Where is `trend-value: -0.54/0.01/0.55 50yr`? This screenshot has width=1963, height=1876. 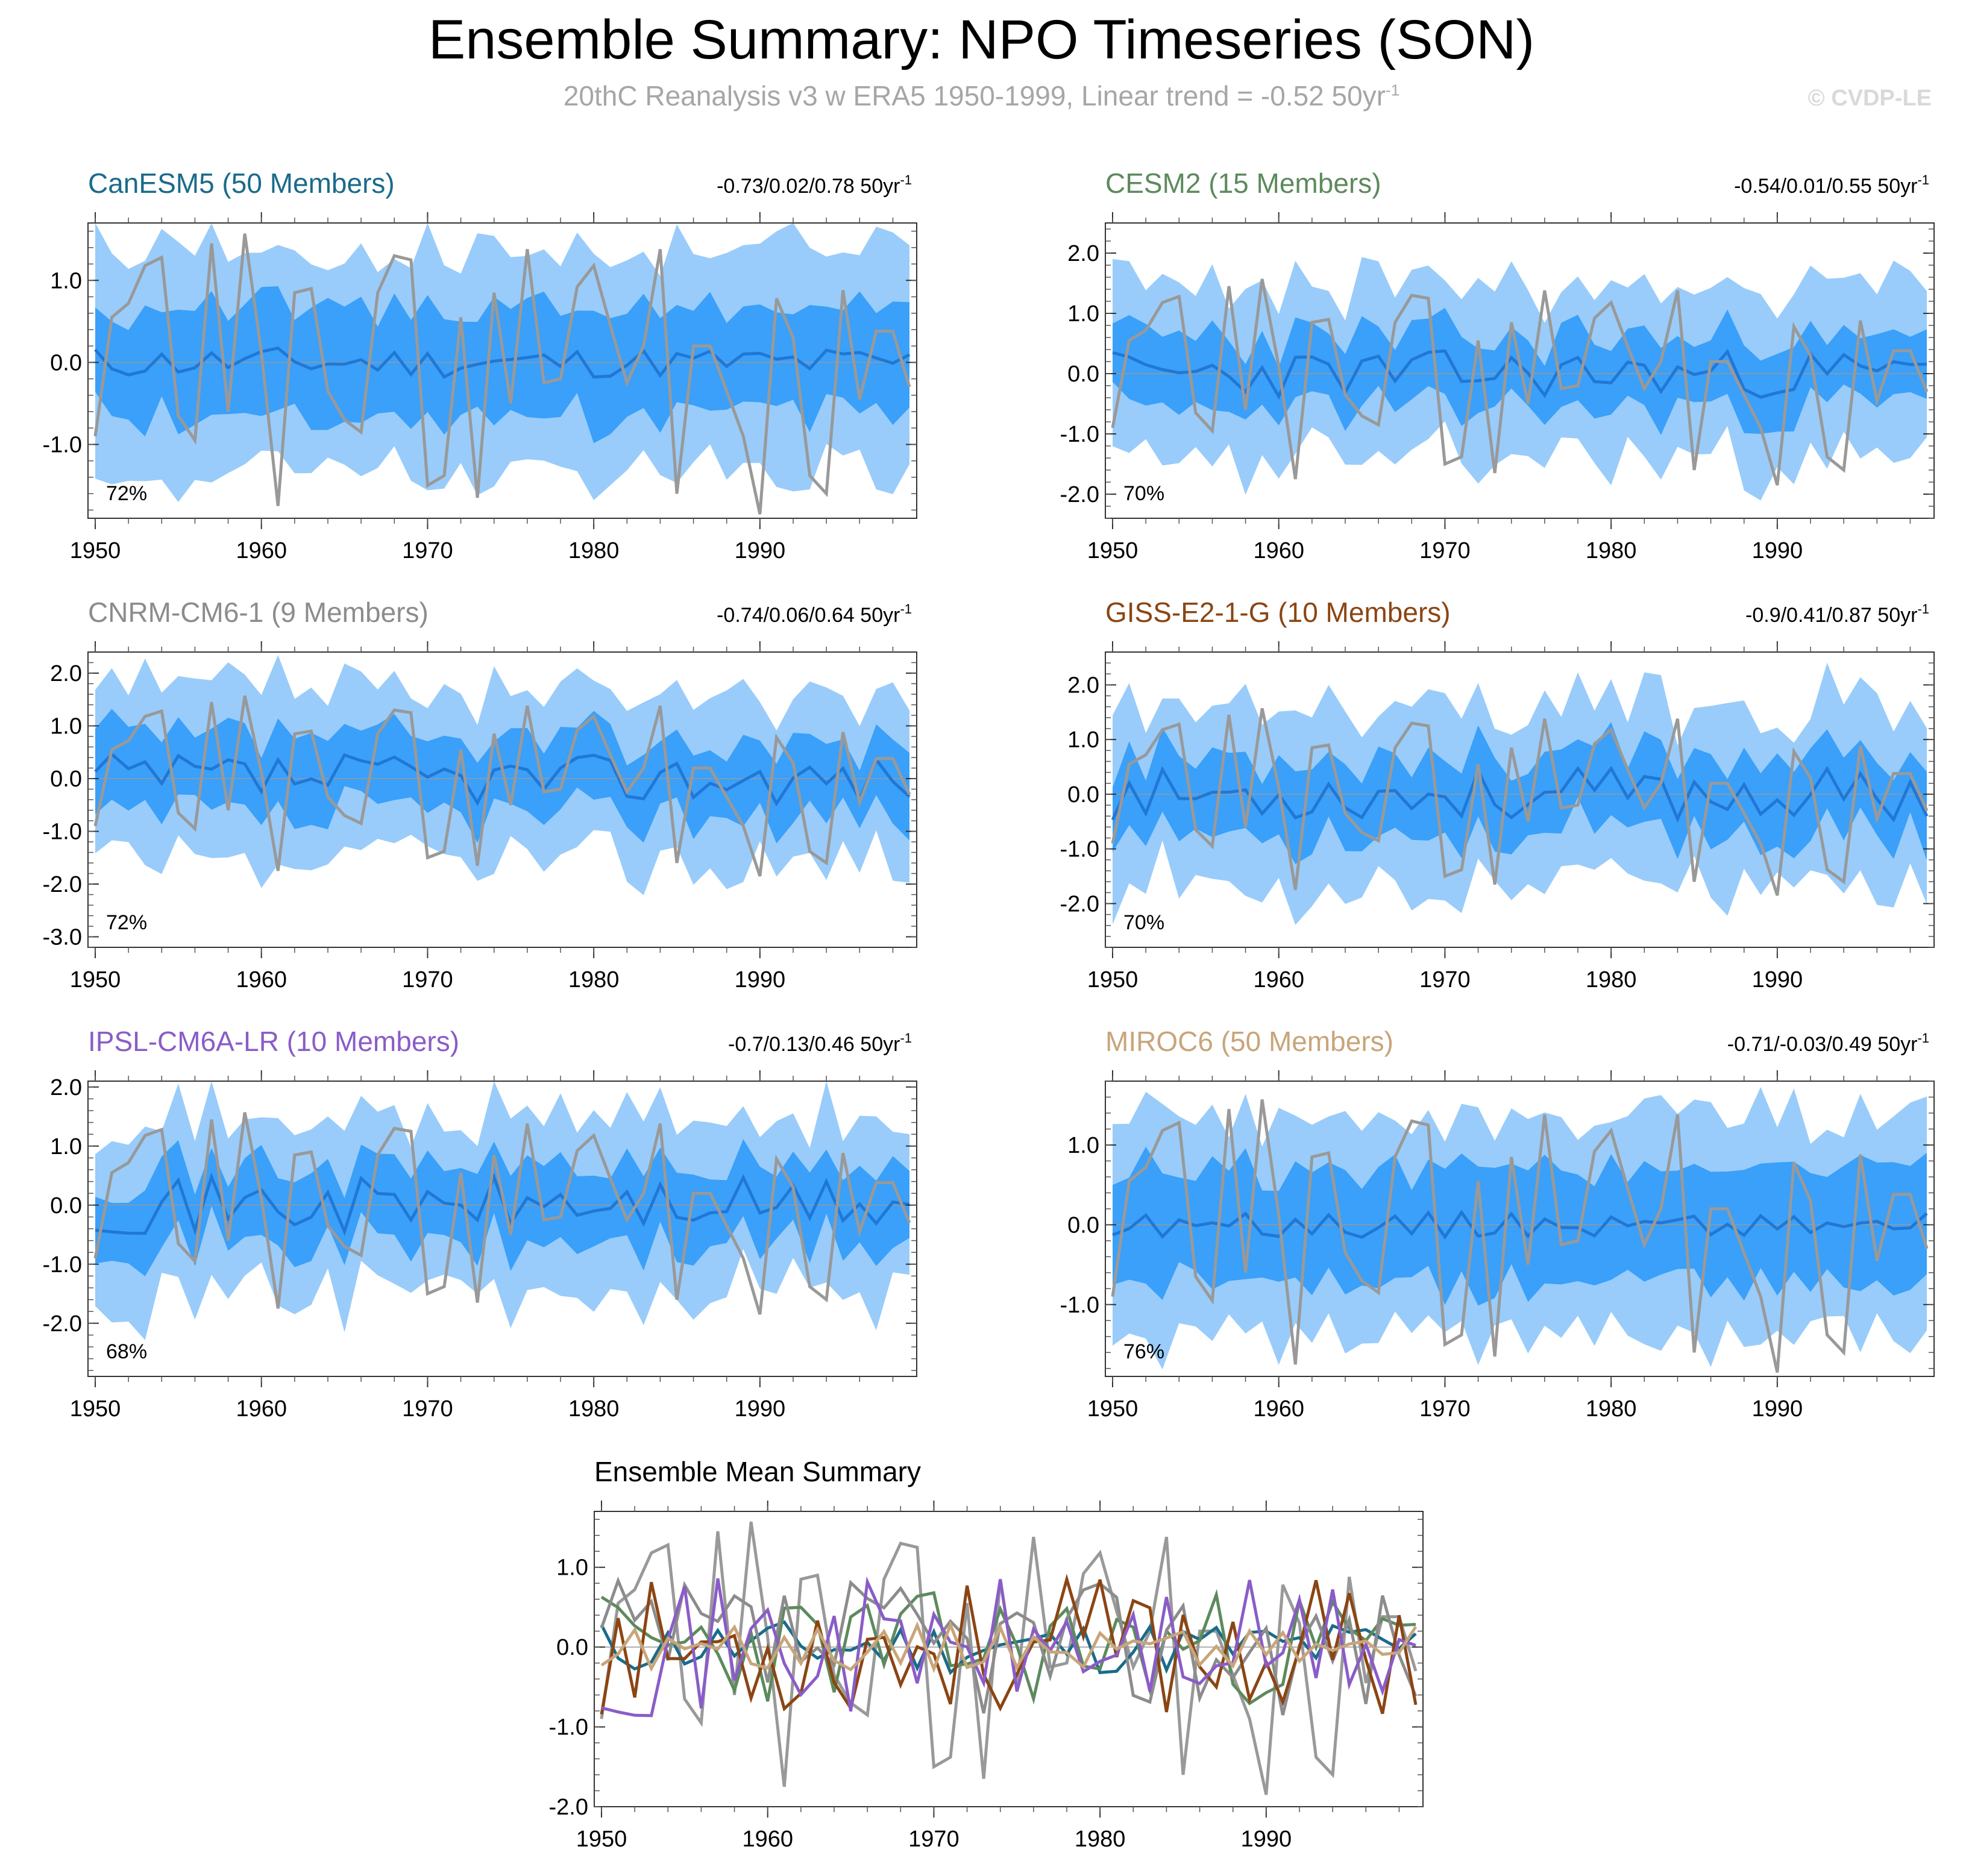
trend-value: -0.54/0.01/0.55 50yr is located at coordinates (1825, 186).